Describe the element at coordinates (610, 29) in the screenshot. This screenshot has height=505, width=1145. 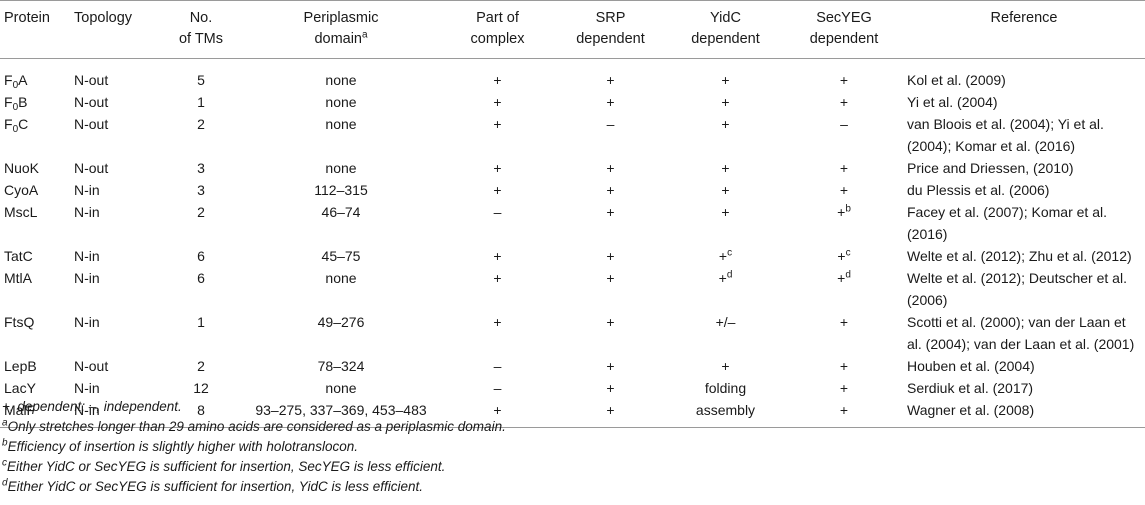
I see `header-srp-dependent: SRP dependent` at that location.